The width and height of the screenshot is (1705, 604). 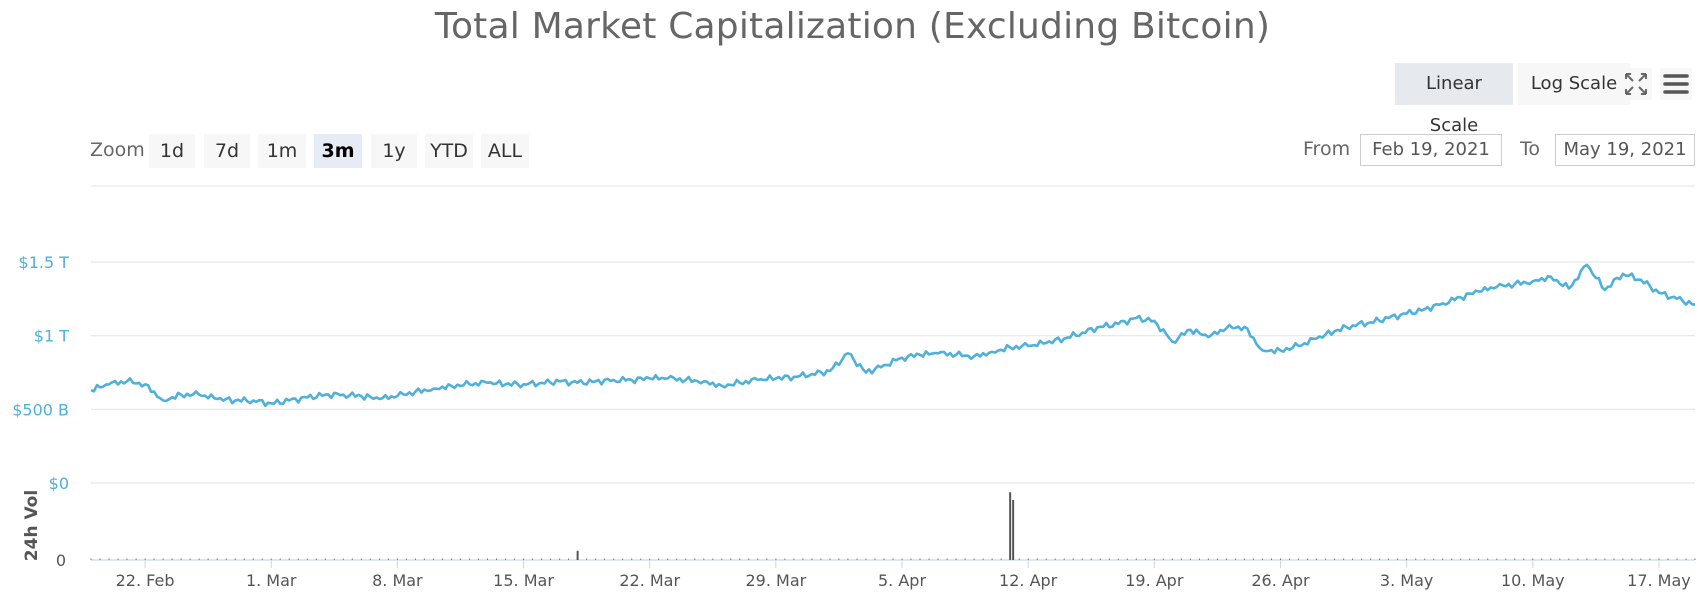 What do you see at coordinates (282, 151) in the screenshot?
I see `zoom-button-1m: 1m` at bounding box center [282, 151].